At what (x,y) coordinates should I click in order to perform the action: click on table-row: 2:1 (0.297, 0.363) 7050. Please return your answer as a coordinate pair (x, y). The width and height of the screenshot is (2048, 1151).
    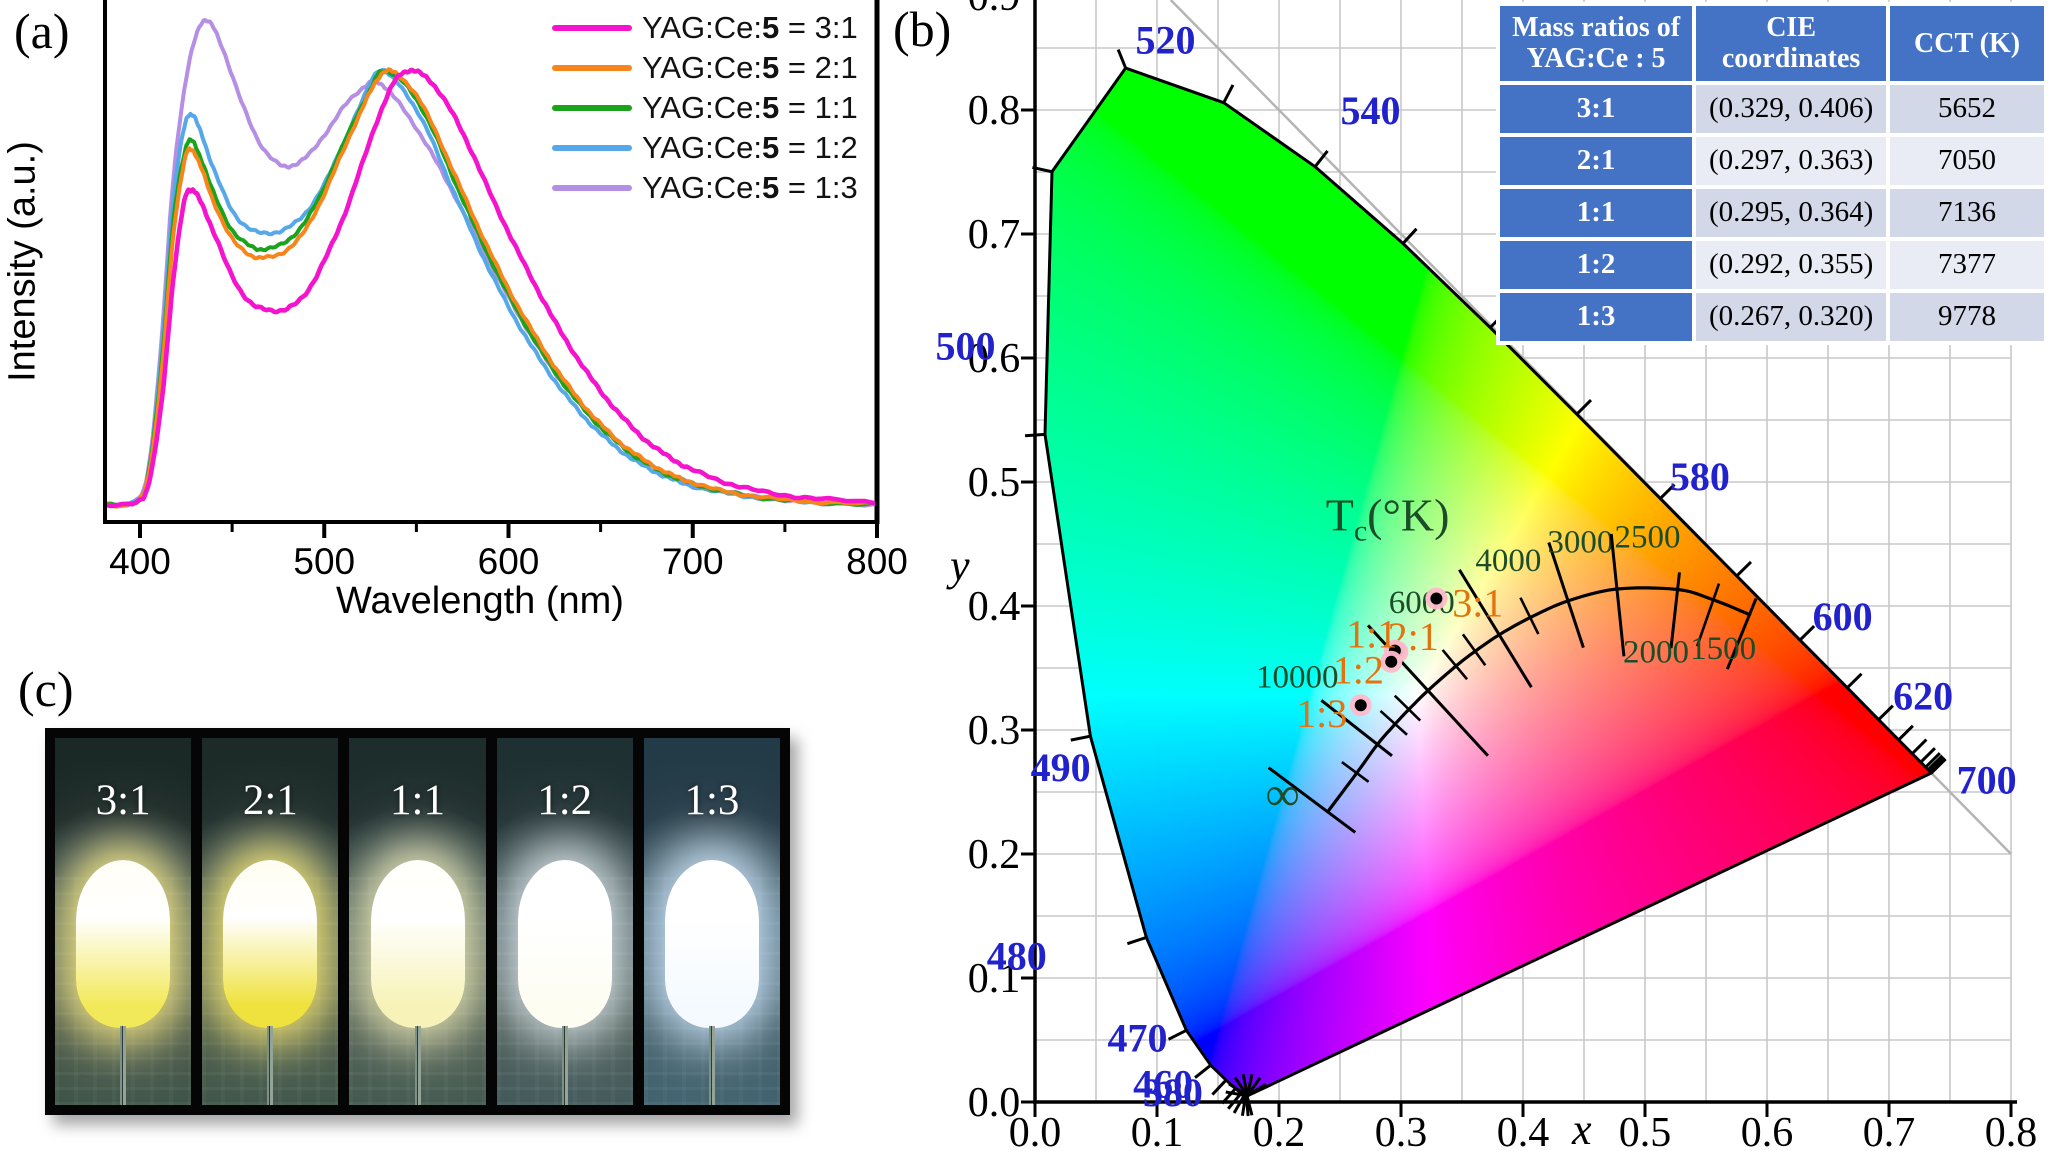
    Looking at the image, I should click on (1772, 160).